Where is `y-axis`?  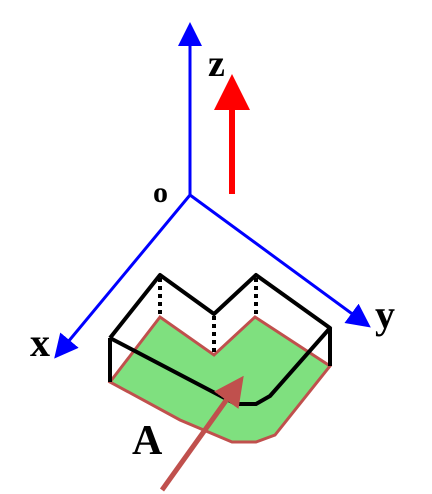 y-axis is located at coordinates (280, 260).